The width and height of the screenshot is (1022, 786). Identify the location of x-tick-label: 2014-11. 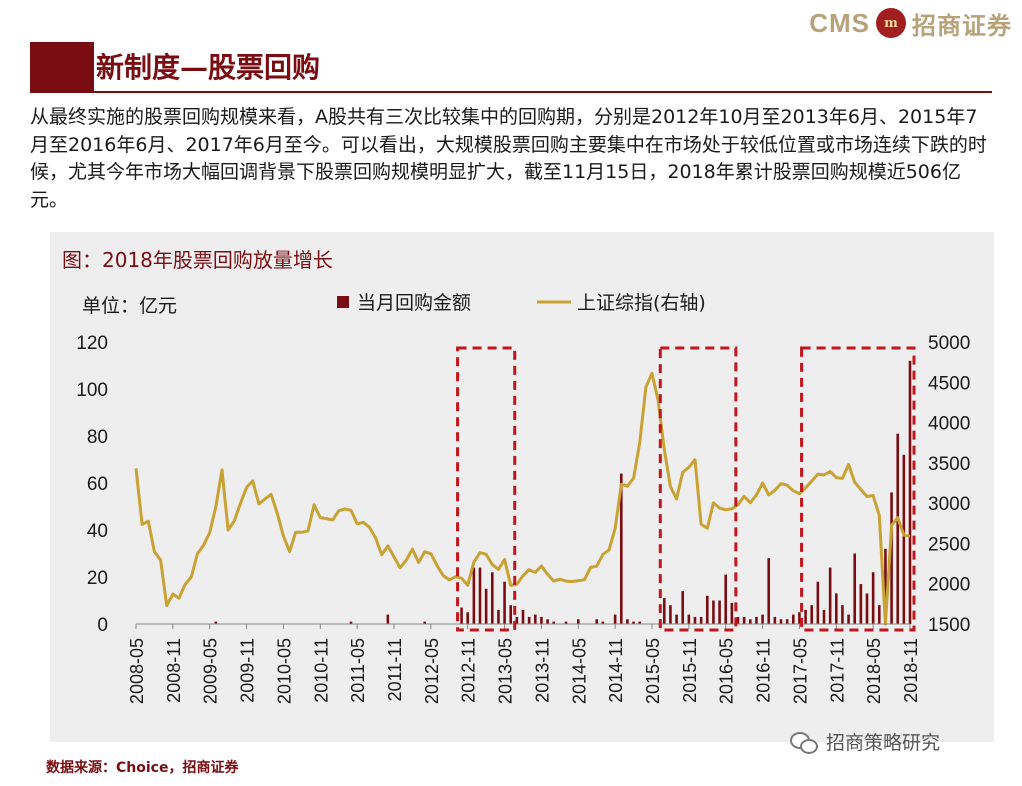
(616, 670).